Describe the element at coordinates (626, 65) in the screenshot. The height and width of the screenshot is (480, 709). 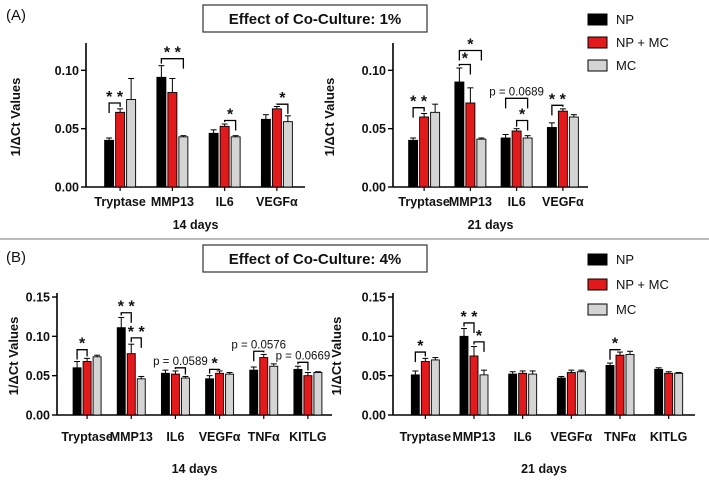
I see `legend-a-label-mc: MC` at that location.